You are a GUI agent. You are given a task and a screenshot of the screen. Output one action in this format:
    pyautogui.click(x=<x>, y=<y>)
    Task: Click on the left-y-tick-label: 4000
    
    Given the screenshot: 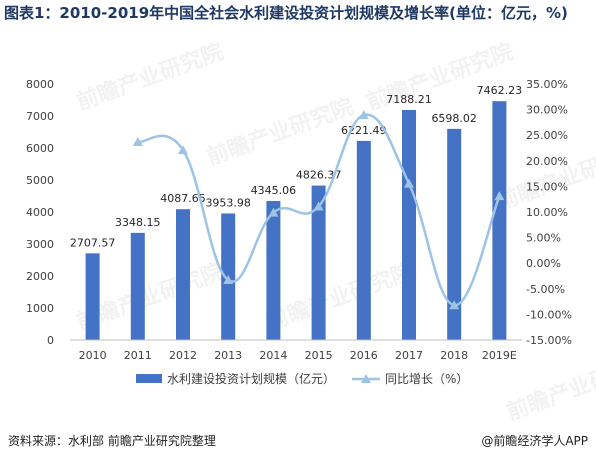 What is the action you would take?
    pyautogui.click(x=40, y=212)
    